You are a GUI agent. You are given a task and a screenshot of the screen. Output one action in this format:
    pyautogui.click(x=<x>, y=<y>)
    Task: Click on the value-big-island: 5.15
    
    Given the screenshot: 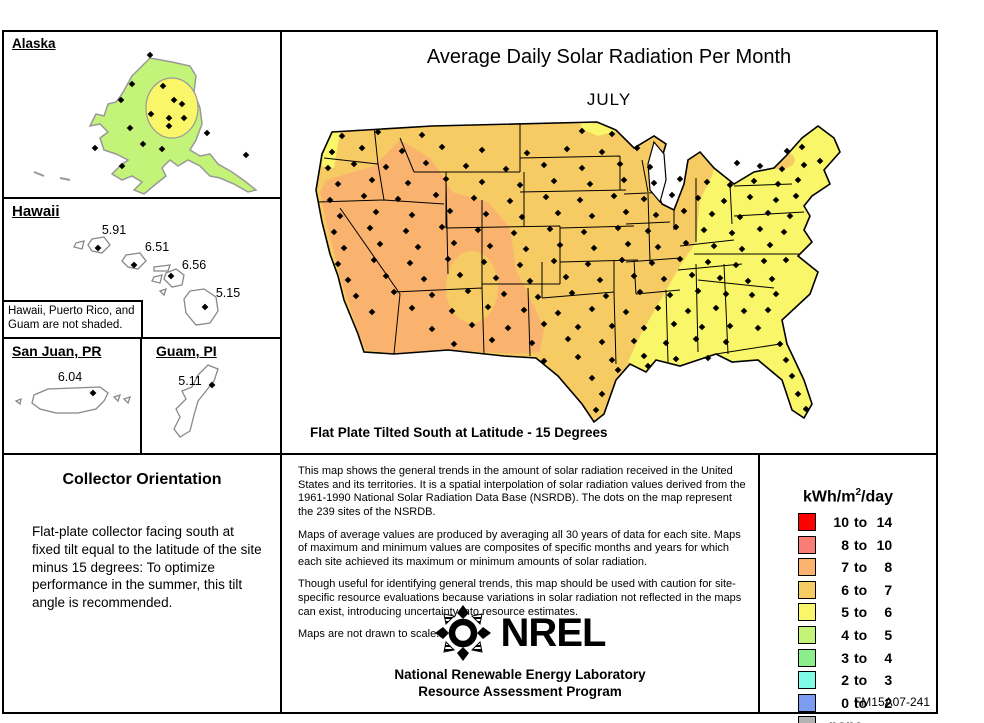 What is the action you would take?
    pyautogui.click(x=228, y=293)
    